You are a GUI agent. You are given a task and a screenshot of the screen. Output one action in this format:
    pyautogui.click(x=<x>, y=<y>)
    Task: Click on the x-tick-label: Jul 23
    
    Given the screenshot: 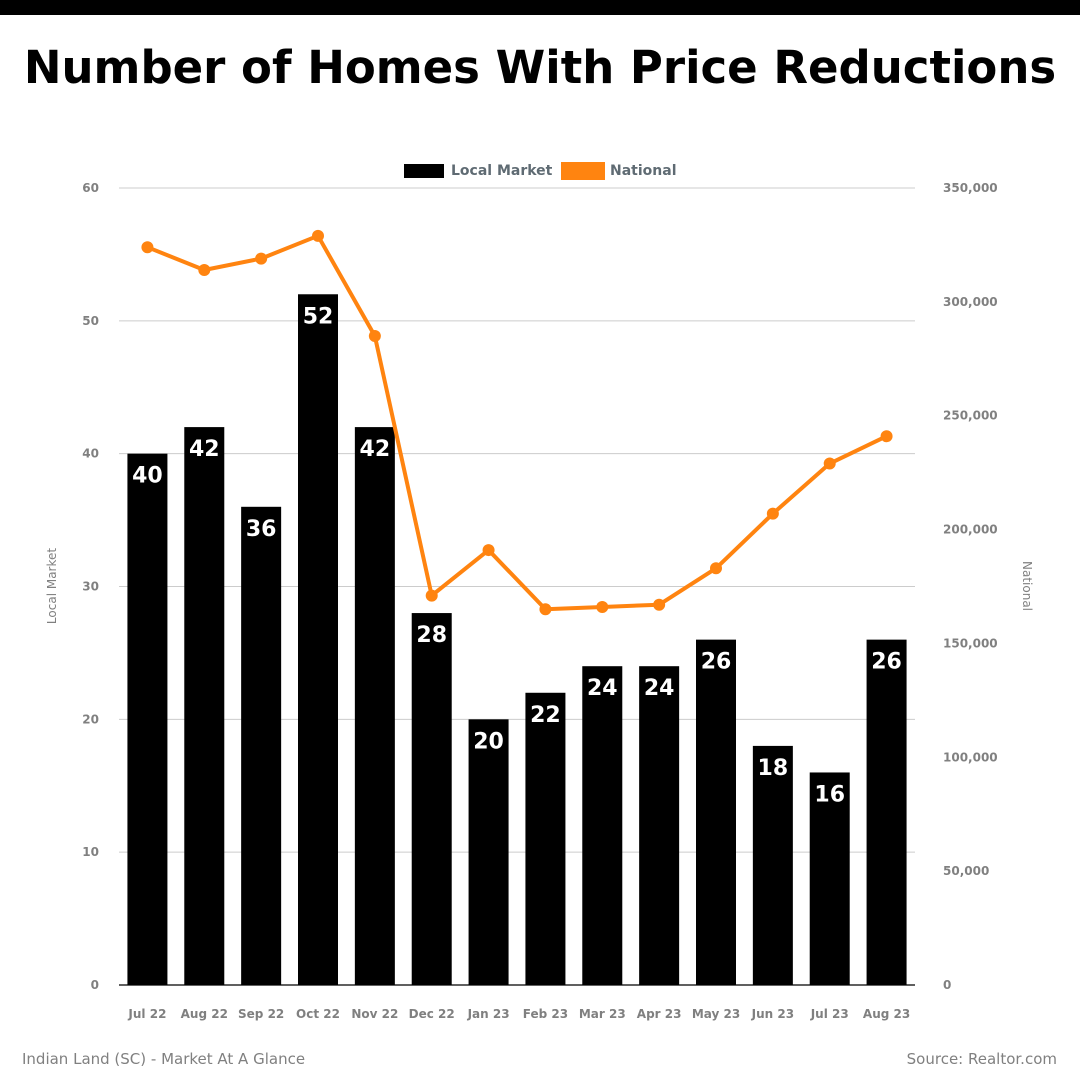 What is the action you would take?
    pyautogui.click(x=829, y=1014)
    